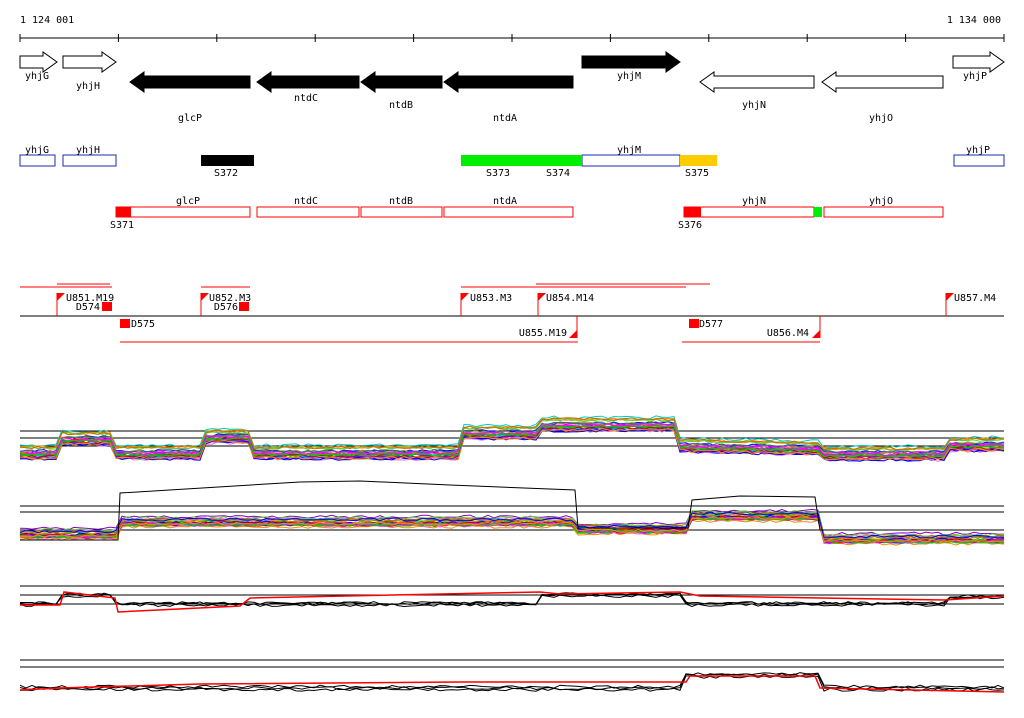 The image size is (1024, 718). Describe the element at coordinates (190, 118) in the screenshot. I see `gene-label: glcP` at that location.